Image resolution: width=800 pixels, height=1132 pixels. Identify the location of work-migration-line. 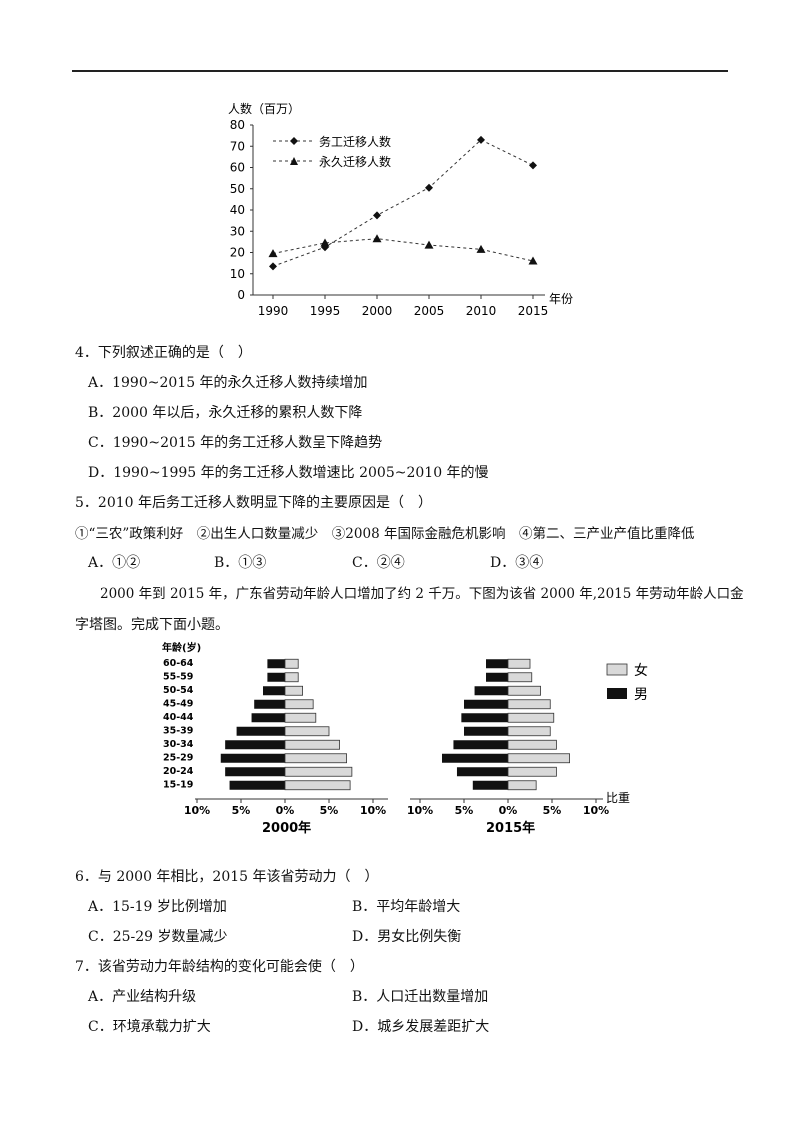
(403, 203).